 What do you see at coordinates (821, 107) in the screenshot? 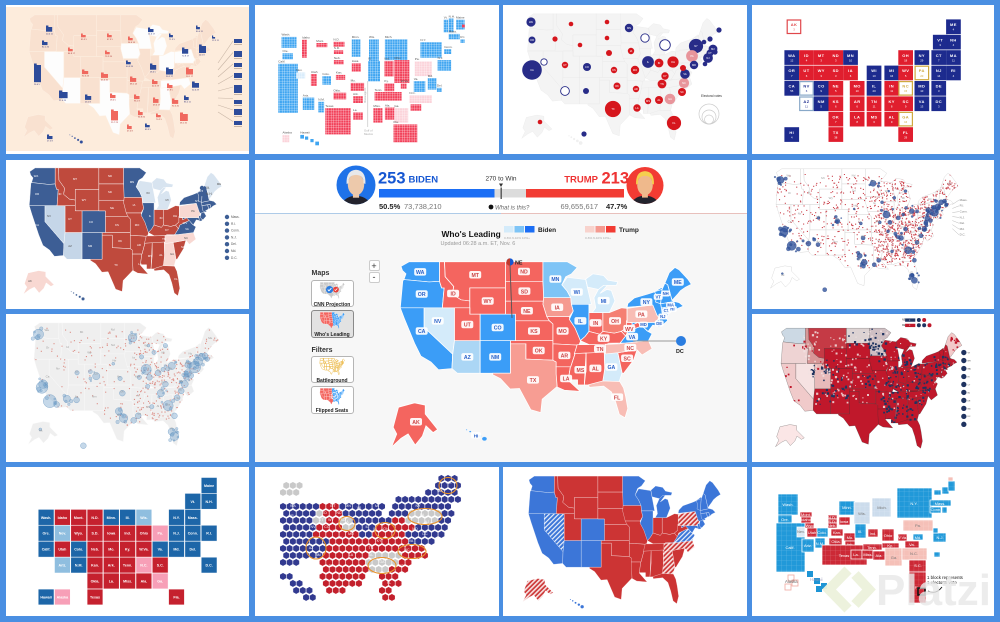
I see `svg-text: 5` at bounding box center [821, 107].